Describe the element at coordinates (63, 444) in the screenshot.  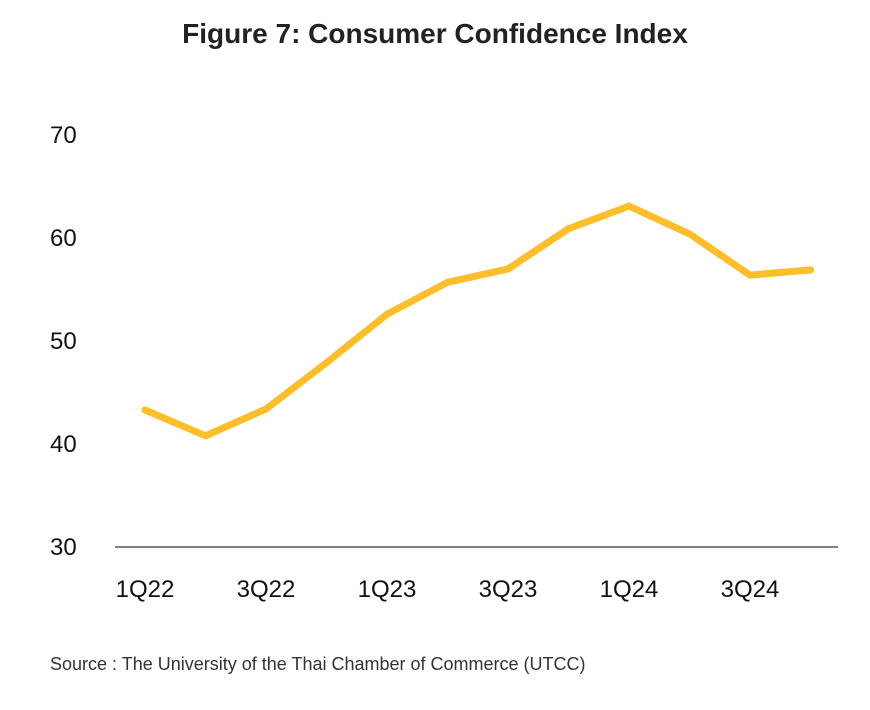
I see `y-tick-label: 40` at that location.